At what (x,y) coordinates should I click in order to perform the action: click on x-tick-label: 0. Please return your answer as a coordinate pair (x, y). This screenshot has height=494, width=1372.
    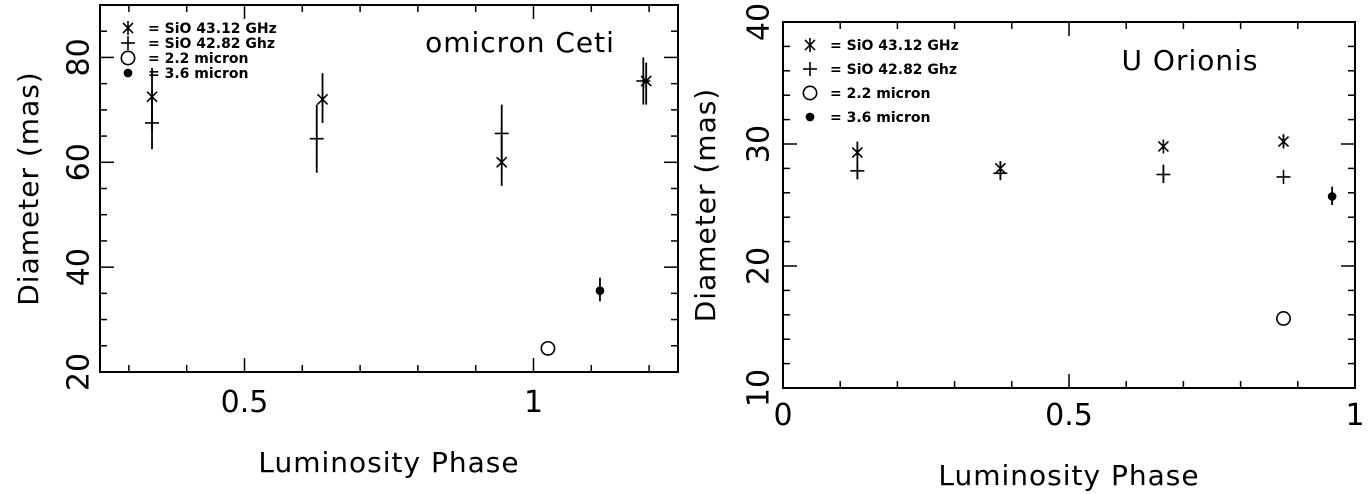
    Looking at the image, I should click on (782, 415).